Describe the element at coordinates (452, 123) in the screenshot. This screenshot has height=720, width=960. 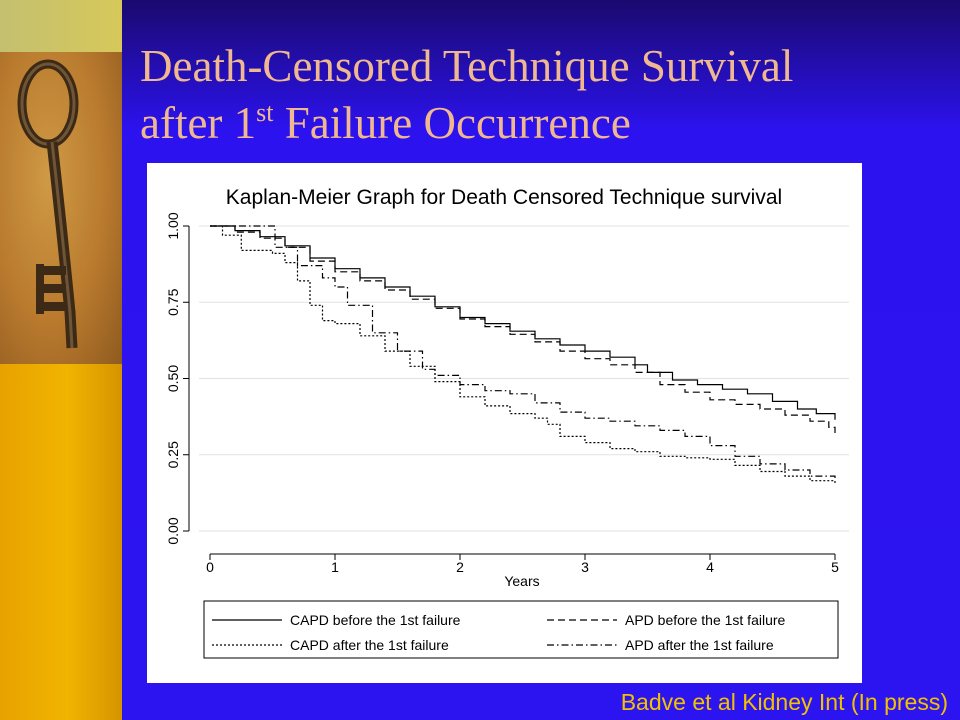
I see `title-text-b: Failure Occurrence` at that location.